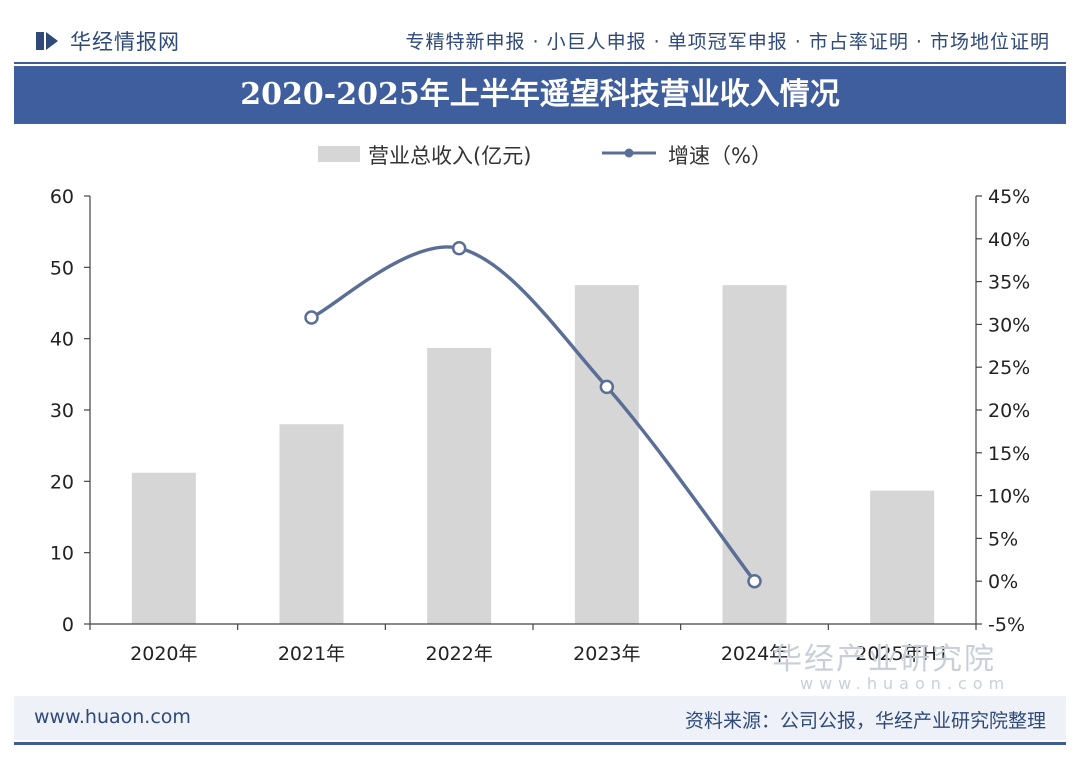 The image size is (1080, 757). I want to click on x-tick-label-2: 2022年, so click(458, 654).